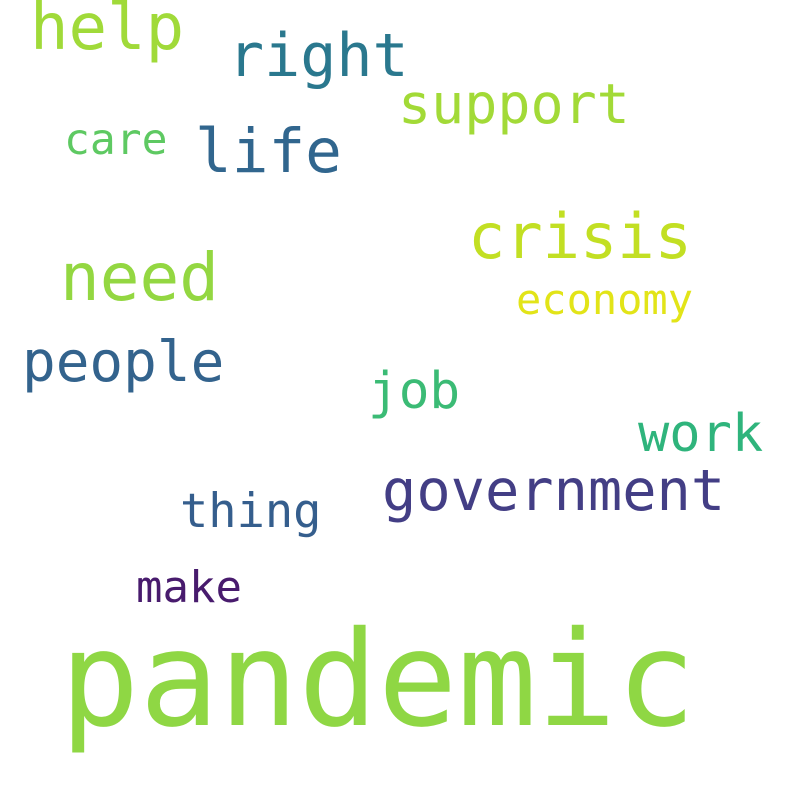 This screenshot has width=800, height=800. Describe the element at coordinates (318, 56) in the screenshot. I see `word-right: right` at that location.